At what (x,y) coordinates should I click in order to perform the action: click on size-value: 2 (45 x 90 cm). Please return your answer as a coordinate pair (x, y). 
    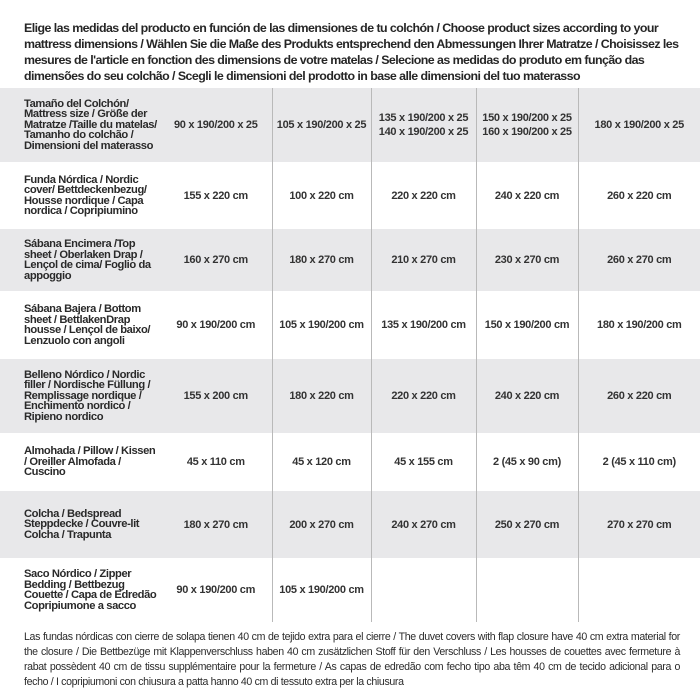
    Looking at the image, I should click on (526, 462).